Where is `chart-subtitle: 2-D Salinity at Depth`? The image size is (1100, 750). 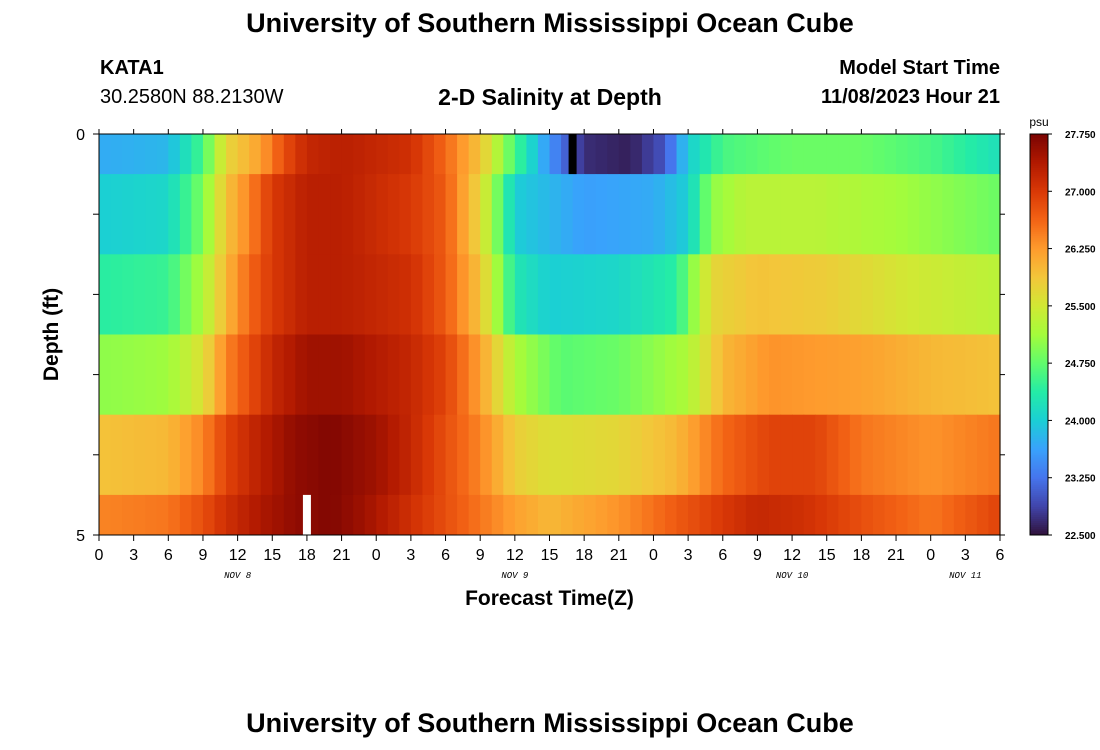 chart-subtitle: 2-D Salinity at Depth is located at coordinates (550, 97).